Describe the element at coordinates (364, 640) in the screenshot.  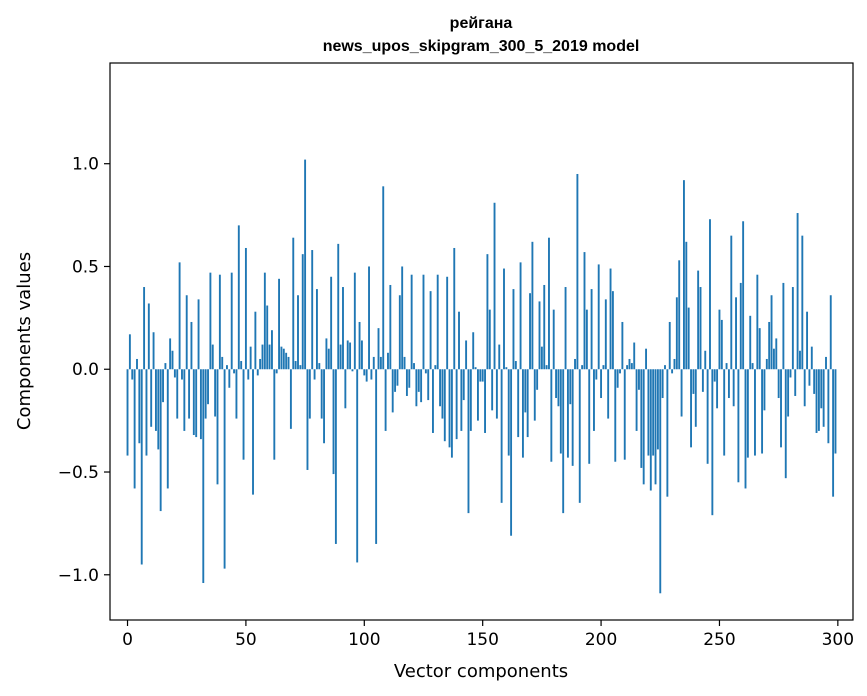
I see `x-tick-label: 100` at that location.